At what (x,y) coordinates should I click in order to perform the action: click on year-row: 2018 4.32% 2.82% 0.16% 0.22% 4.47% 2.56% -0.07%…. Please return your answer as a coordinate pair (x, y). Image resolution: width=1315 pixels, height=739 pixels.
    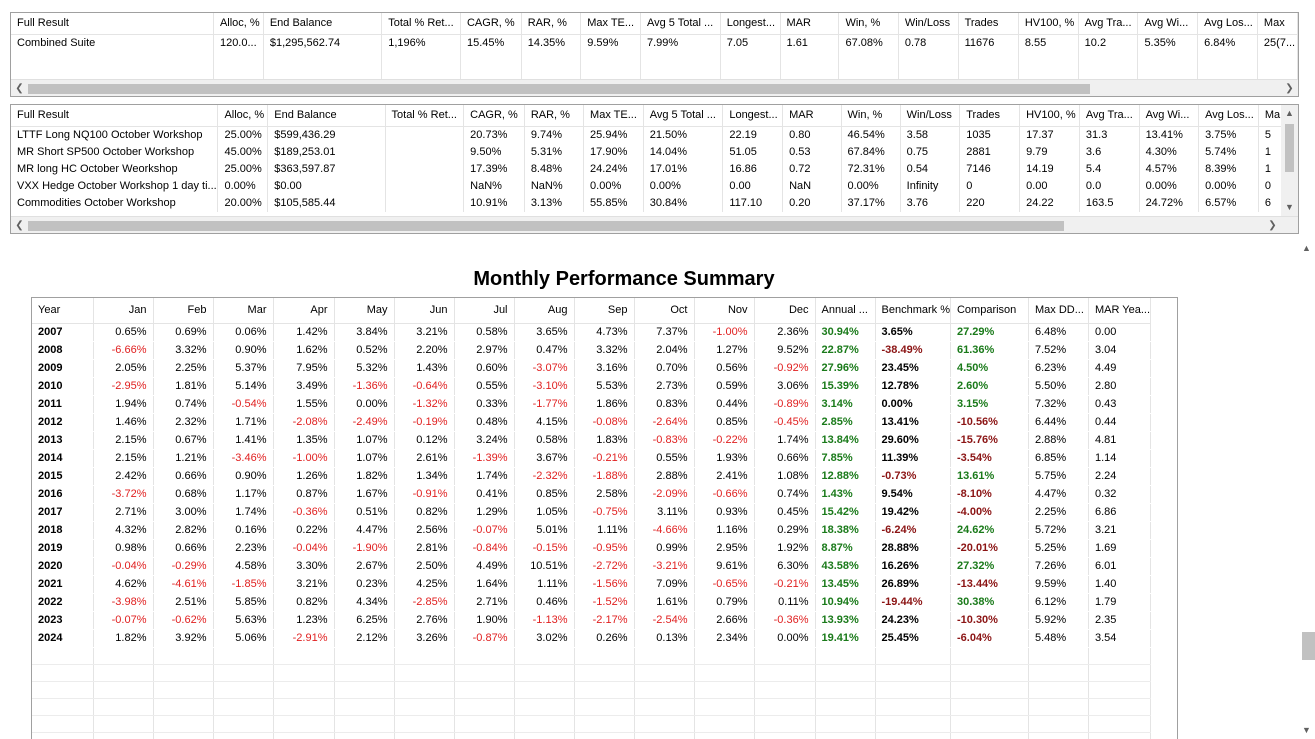
    Looking at the image, I should click on (592, 530).